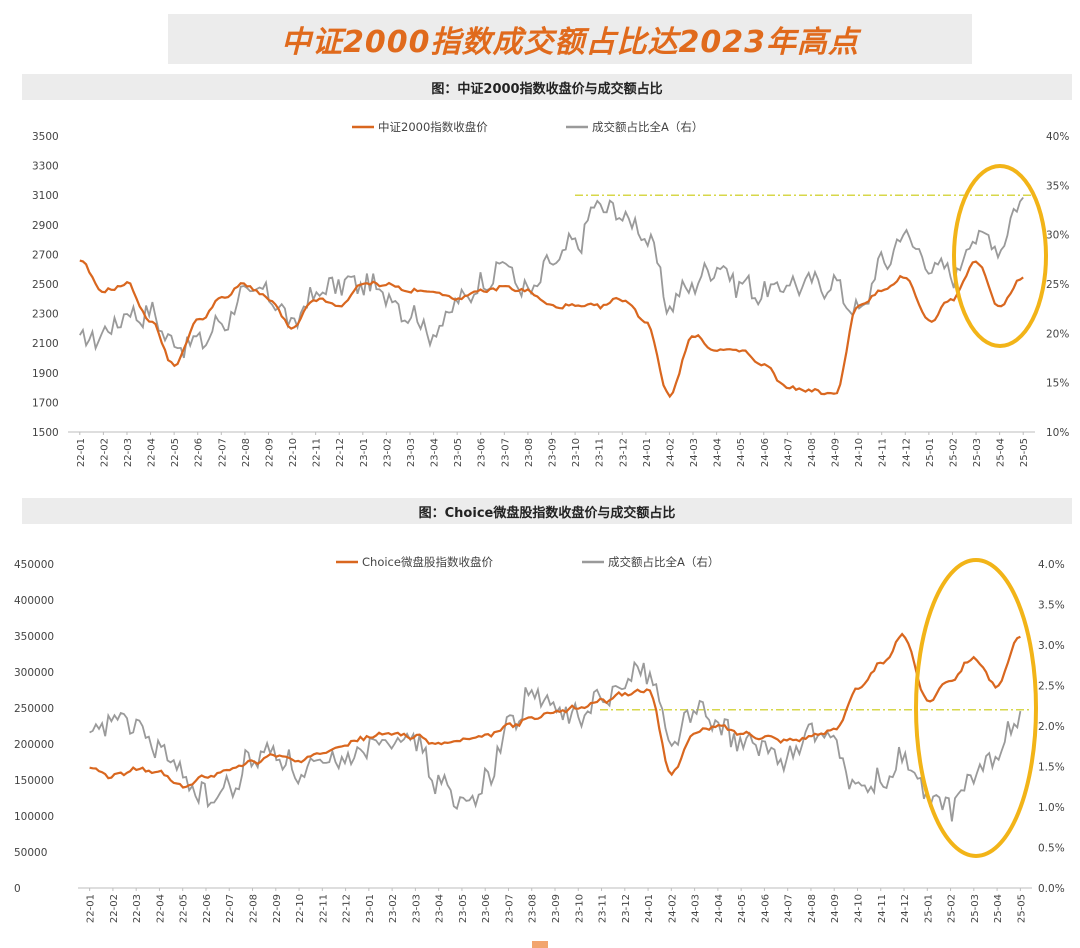 This screenshot has width=1080, height=948. What do you see at coordinates (34, 817) in the screenshot?
I see `y-left-tick-label: 100000` at bounding box center [34, 817].